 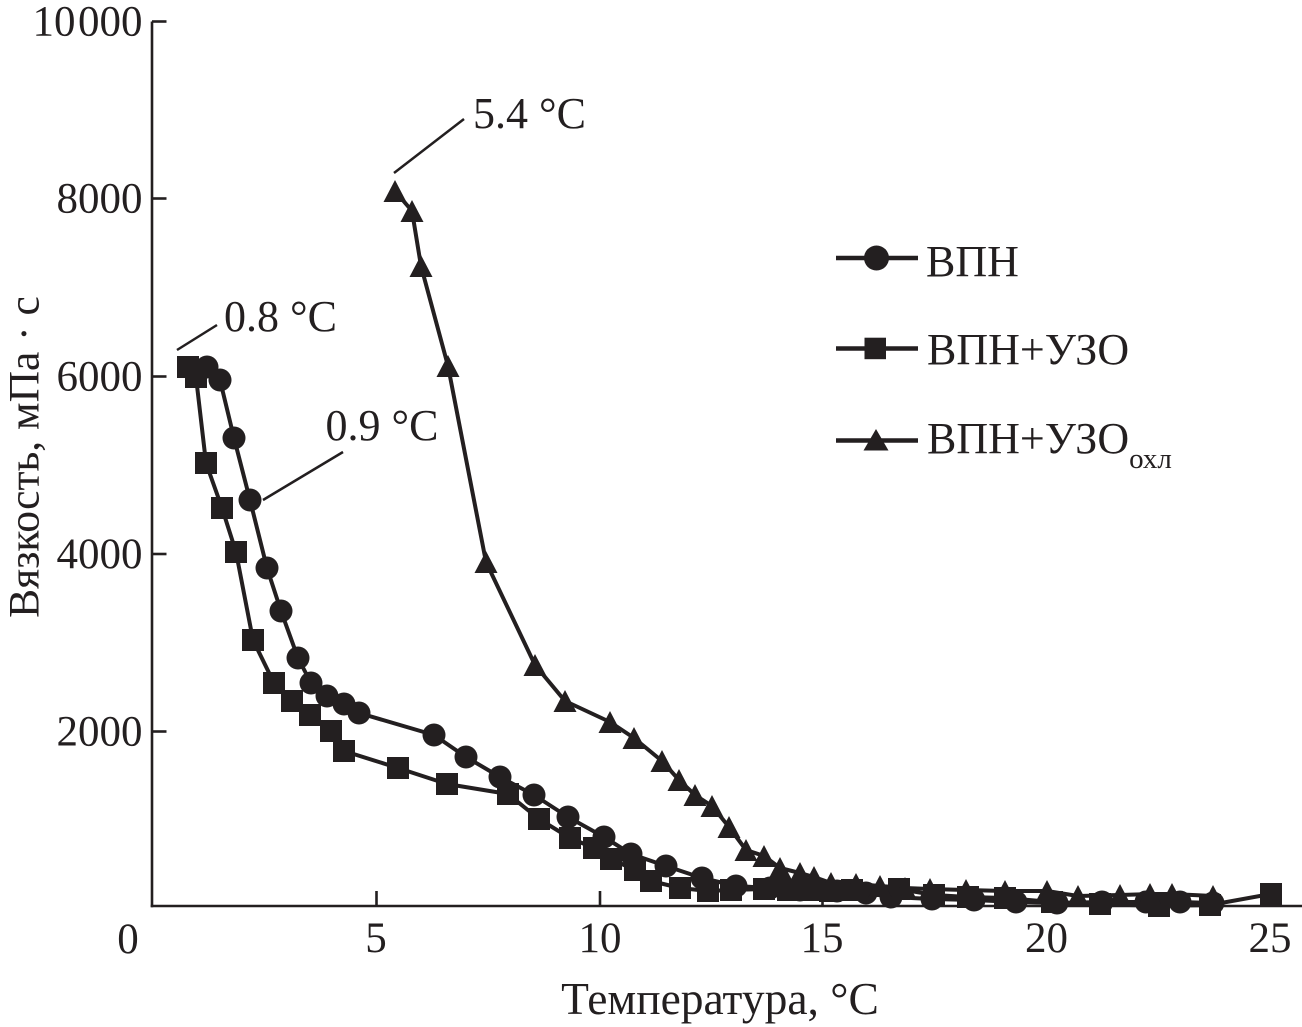 I want to click on svg-text: ВПН+УЗО, so click(x=1028, y=349).